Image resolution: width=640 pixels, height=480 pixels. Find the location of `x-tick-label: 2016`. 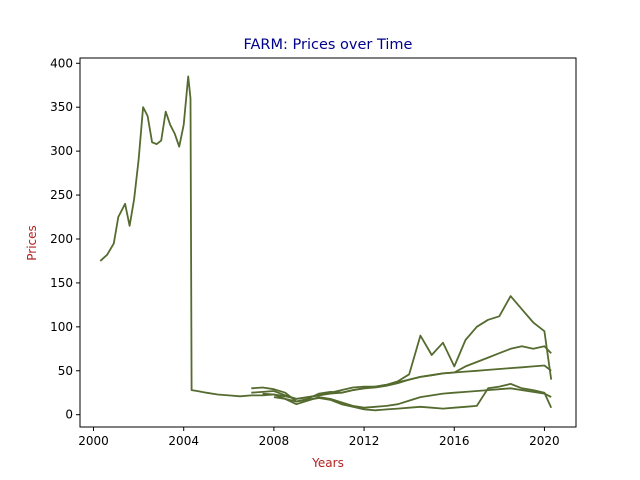

x-tick-label: 2016 is located at coordinates (454, 441).